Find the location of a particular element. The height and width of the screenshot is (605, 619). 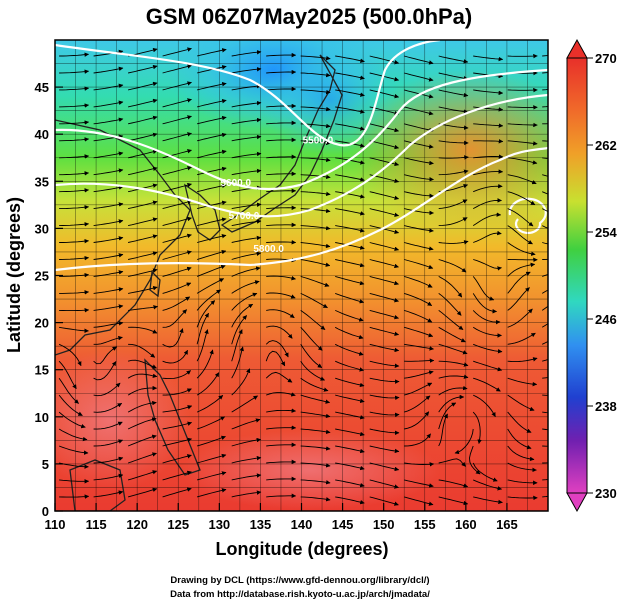

x-tick-label: 150 is located at coordinates (384, 524).